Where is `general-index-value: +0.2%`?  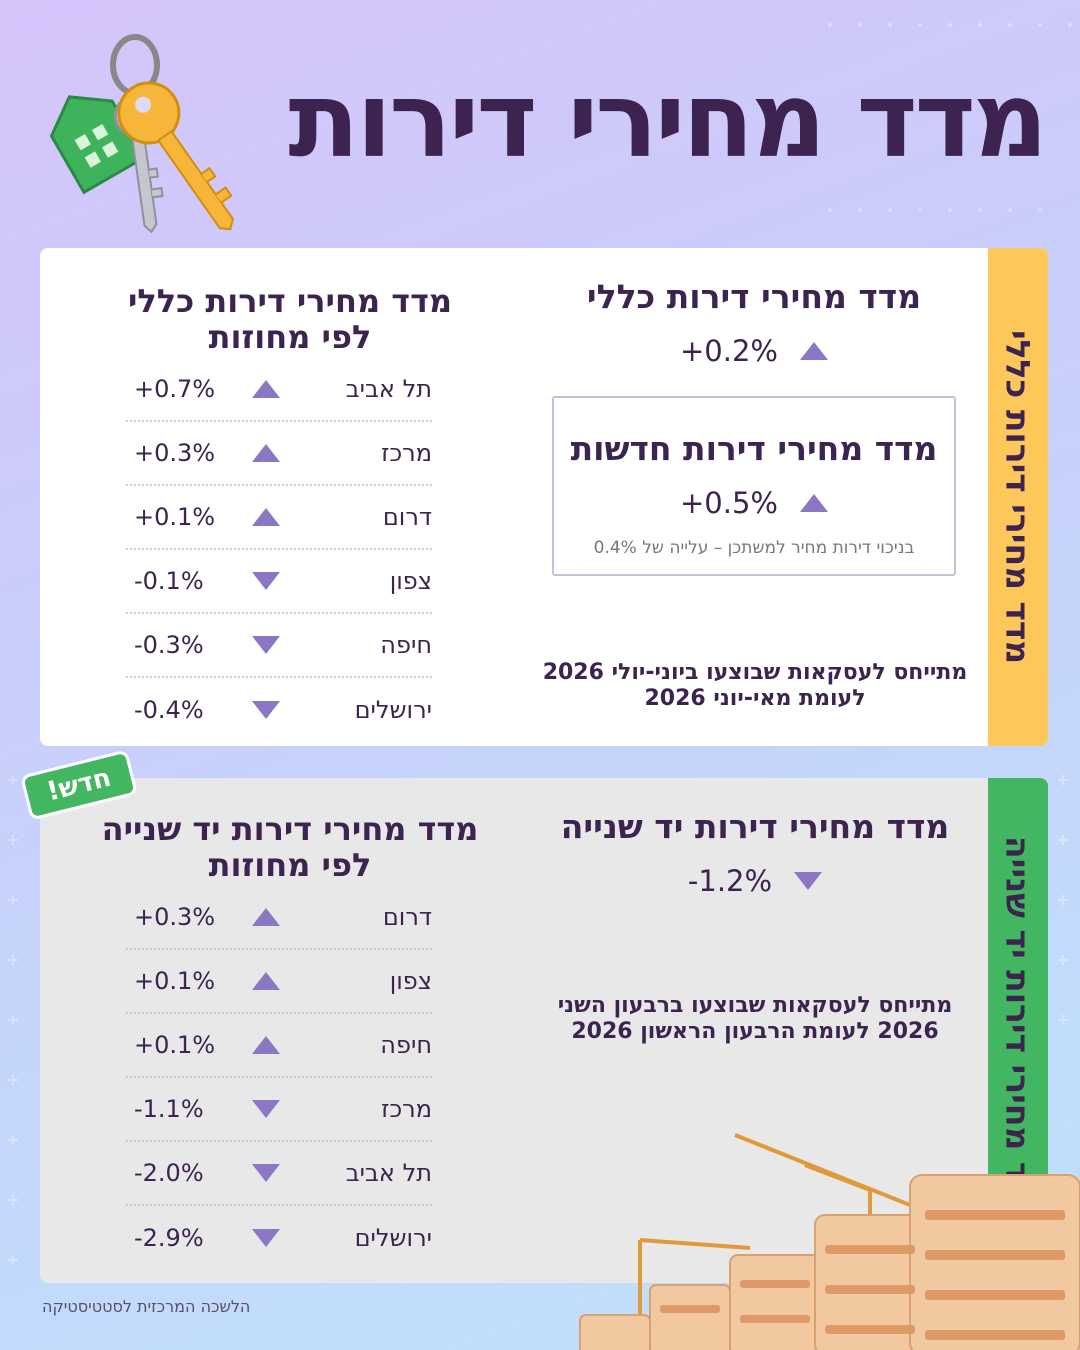 general-index-value: +0.2% is located at coordinates (729, 351).